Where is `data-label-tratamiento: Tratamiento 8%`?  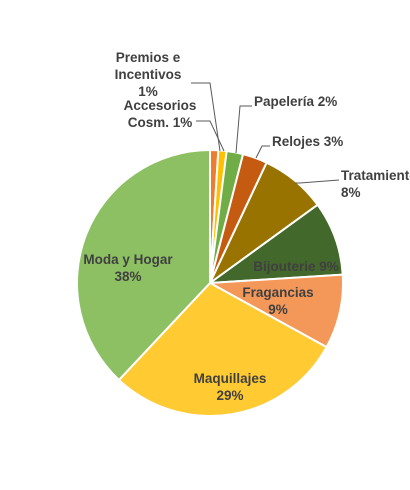 data-label-tratamiento: Tratamiento 8% is located at coordinates (375, 184).